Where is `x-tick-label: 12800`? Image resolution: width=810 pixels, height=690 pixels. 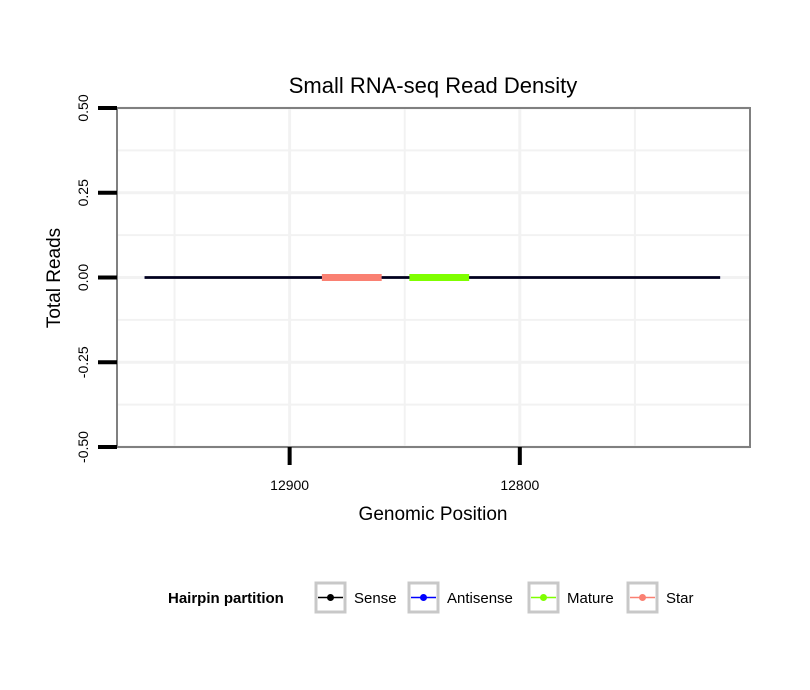
x-tick-label: 12800 is located at coordinates (519, 485).